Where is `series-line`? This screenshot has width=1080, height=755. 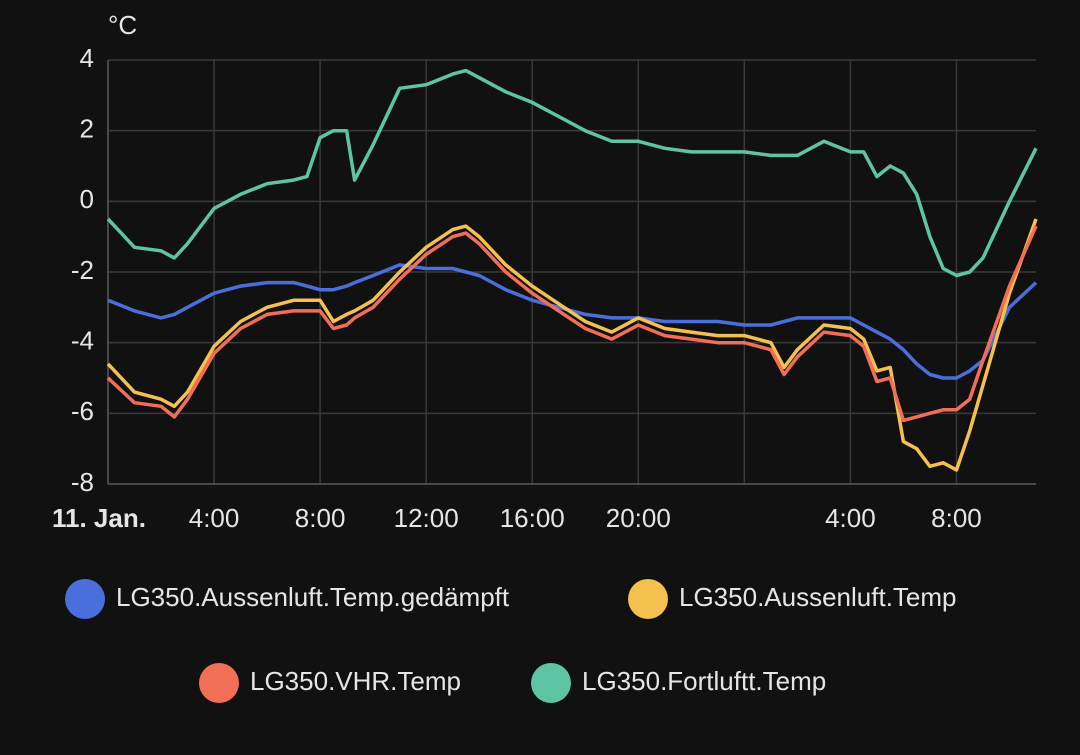 series-line is located at coordinates (572, 321).